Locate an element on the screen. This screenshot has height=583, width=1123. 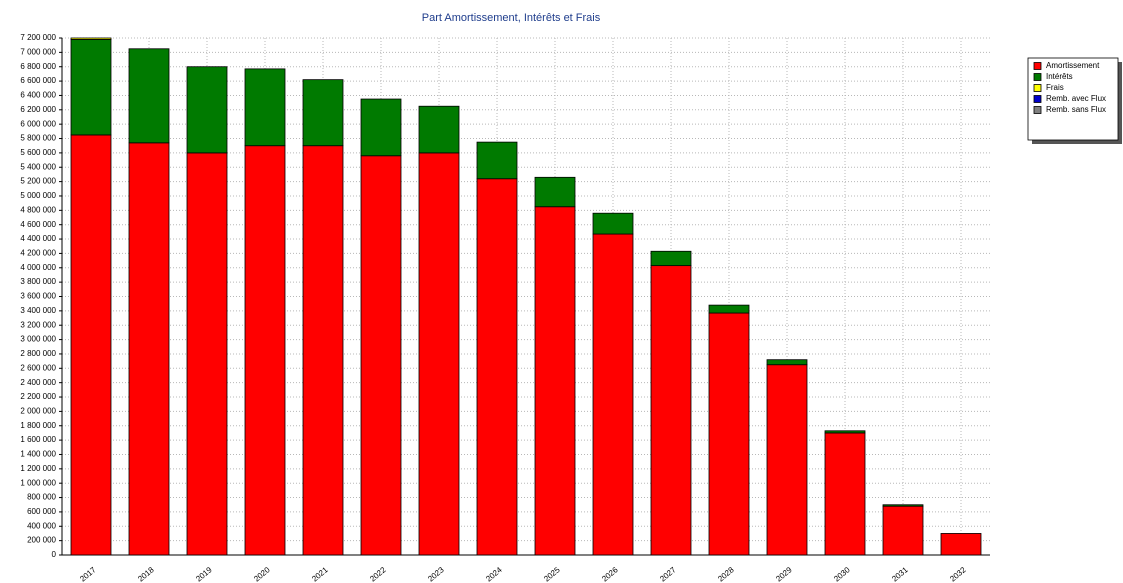
x-tick-label: 2032 is located at coordinates (958, 574).